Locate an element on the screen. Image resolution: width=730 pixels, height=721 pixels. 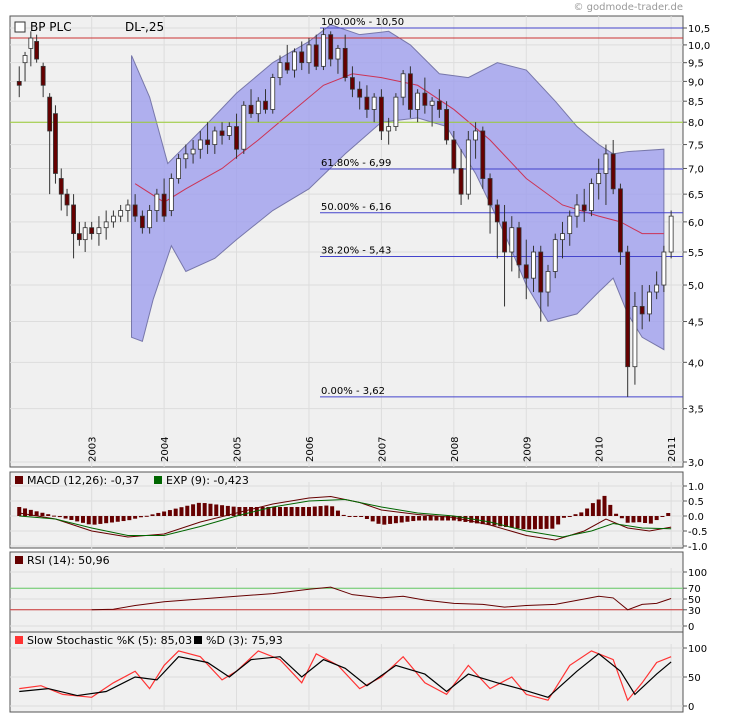
y-tick-label: 7,5 is located at coordinates (696, 146).